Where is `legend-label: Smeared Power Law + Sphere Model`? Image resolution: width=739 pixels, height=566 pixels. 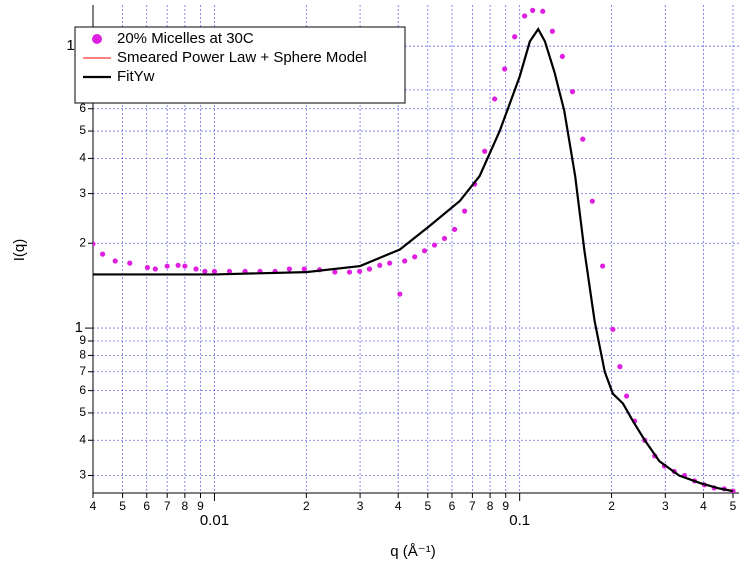
legend-label: Smeared Power Law + Sphere Model is located at coordinates (242, 57).